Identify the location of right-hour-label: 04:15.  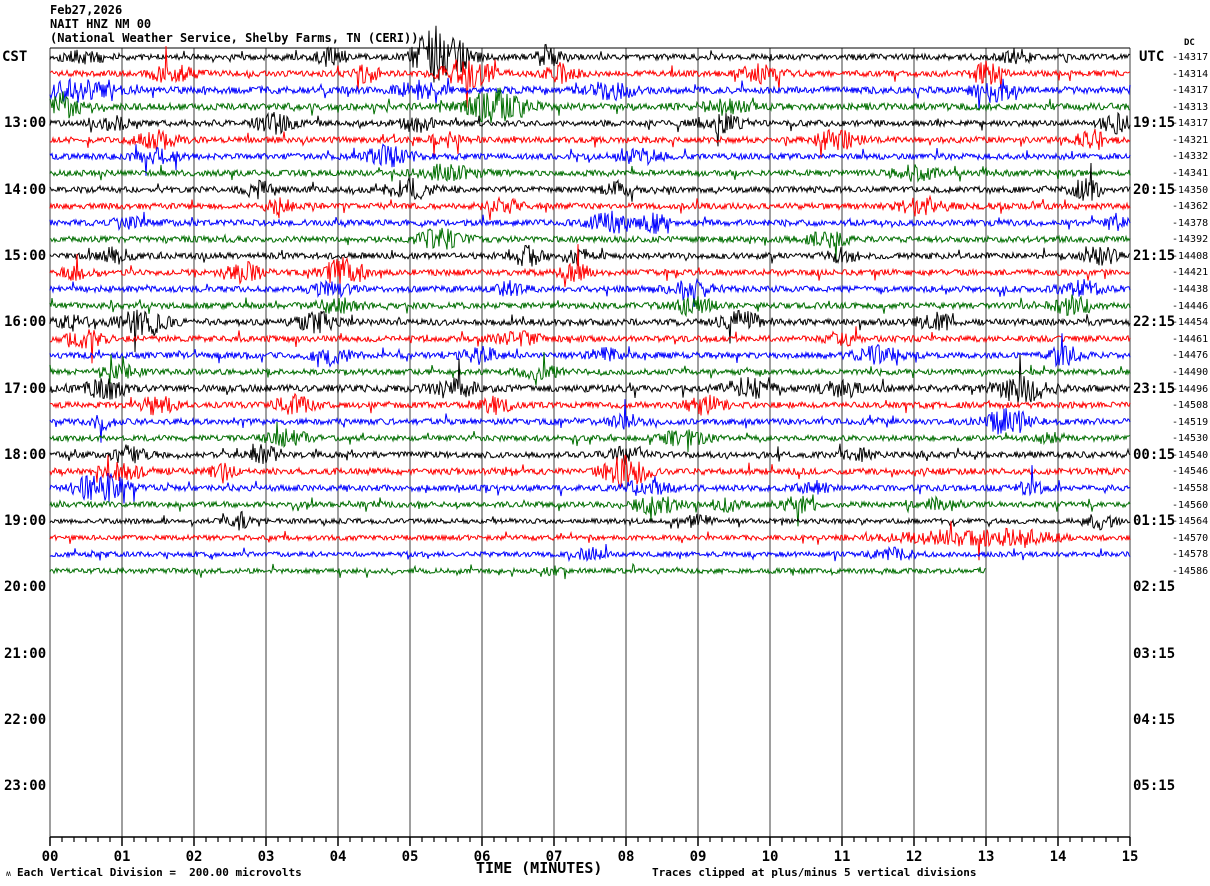
(1154, 720).